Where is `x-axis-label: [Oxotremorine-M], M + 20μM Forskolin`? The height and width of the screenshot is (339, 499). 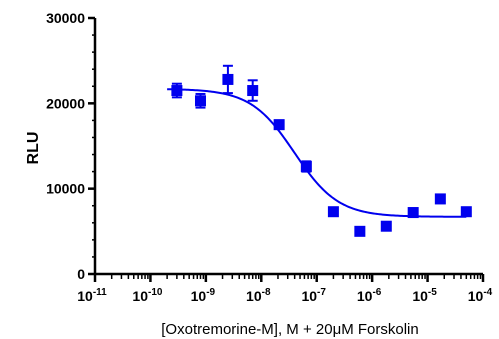
x-axis-label: [Oxotremorine-M], M + 20μM Forskolin is located at coordinates (289, 329).